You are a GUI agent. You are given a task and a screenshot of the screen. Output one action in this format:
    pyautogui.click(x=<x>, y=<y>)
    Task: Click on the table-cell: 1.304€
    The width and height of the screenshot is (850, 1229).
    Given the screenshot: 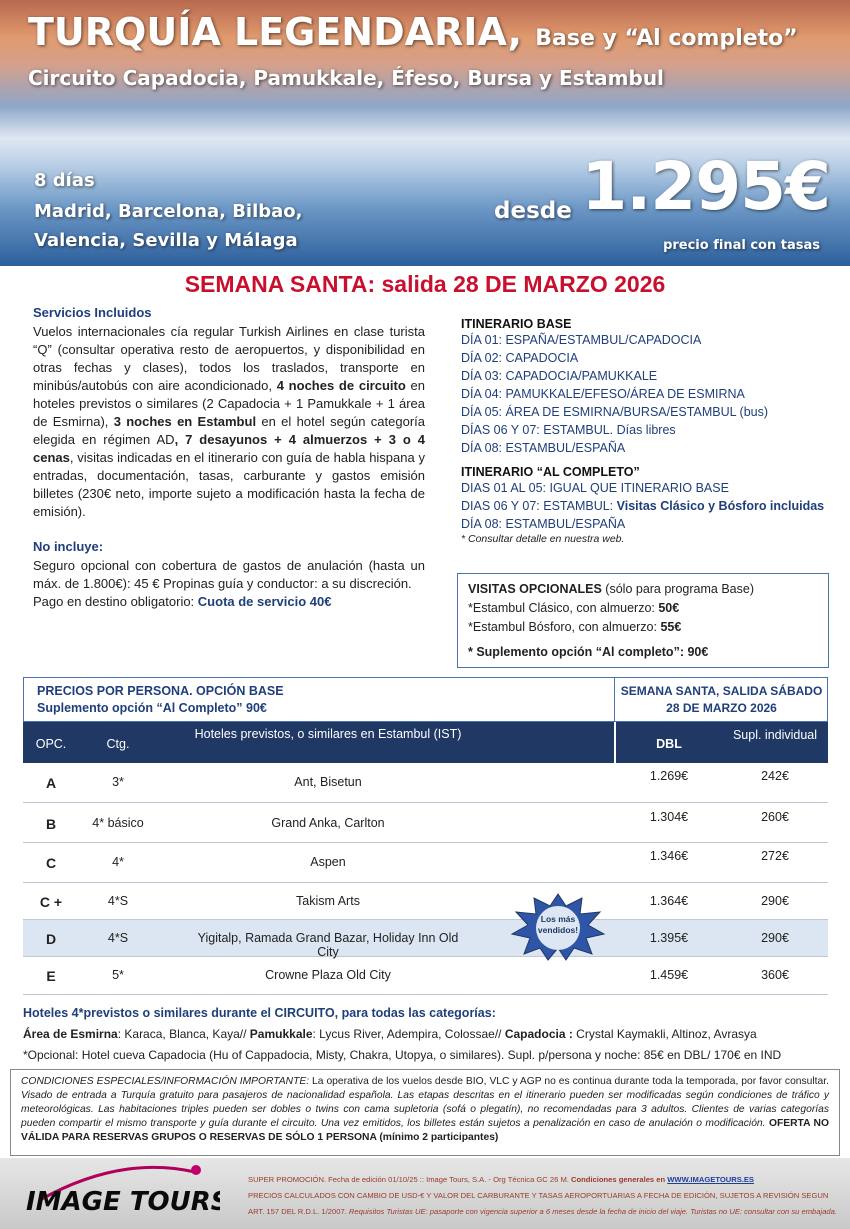 What is the action you would take?
    pyautogui.click(x=669, y=817)
    